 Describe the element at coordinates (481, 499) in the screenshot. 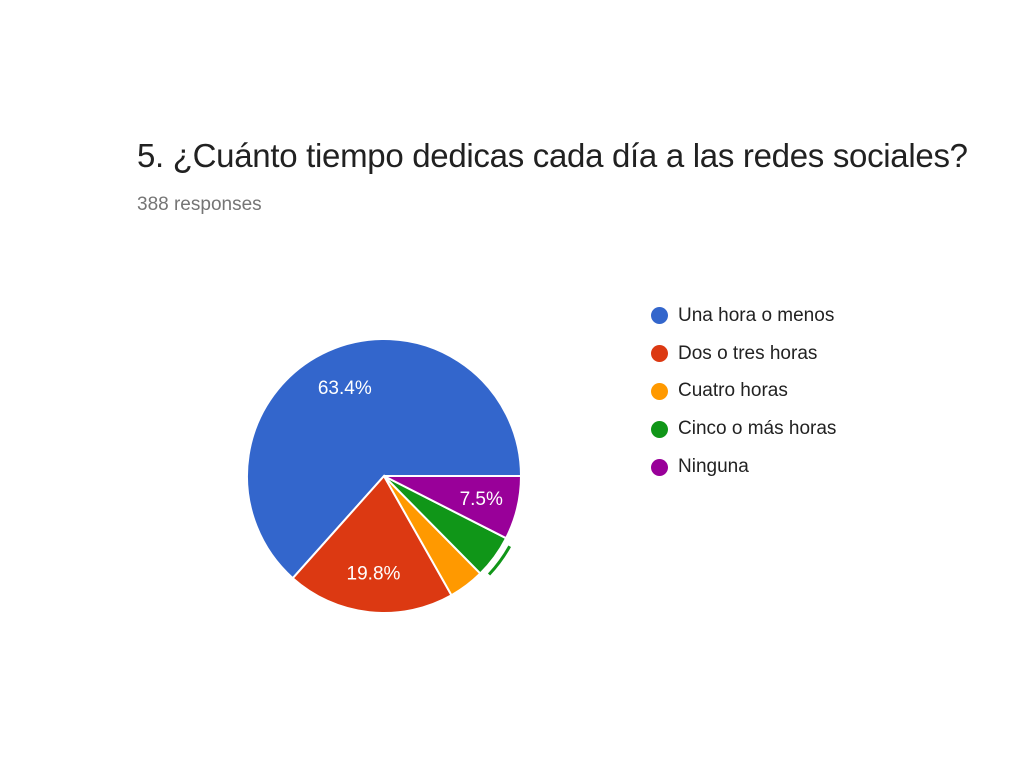

I see `slice-label-ninguna: 7.5%` at that location.